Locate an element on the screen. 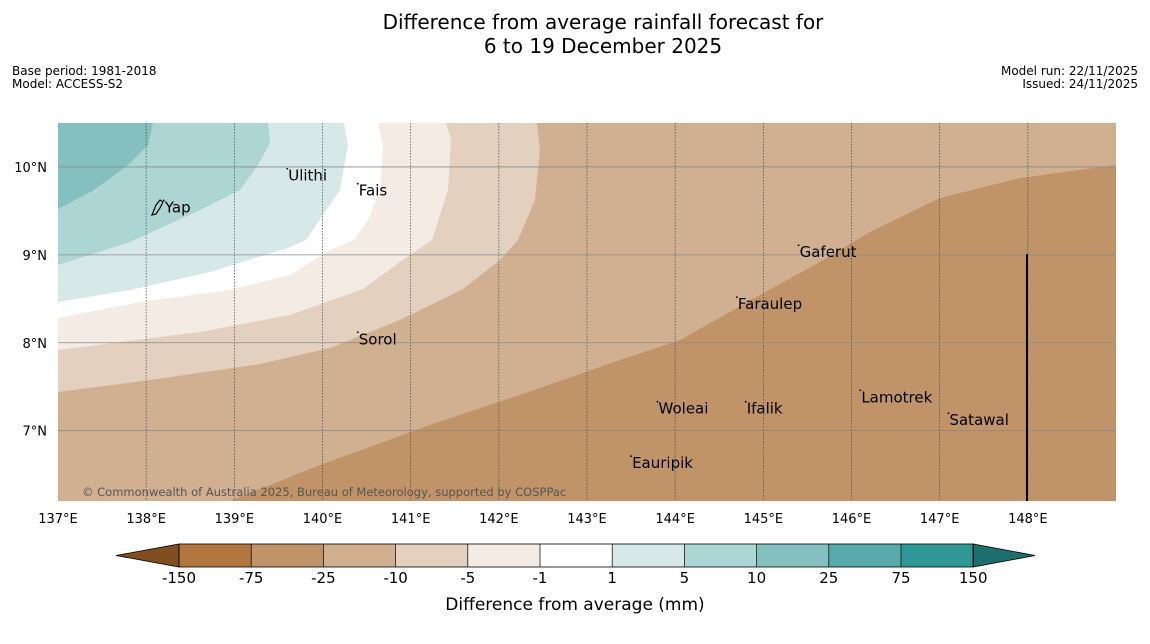  lon-tick-label: 145°E is located at coordinates (764, 519).